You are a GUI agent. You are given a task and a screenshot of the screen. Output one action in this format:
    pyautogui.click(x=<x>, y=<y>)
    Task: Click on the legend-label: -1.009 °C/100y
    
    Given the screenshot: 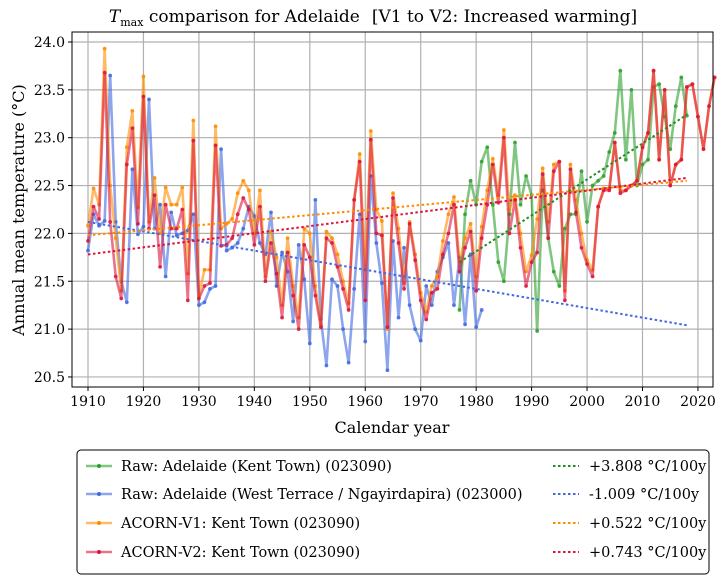 What is the action you would take?
    pyautogui.click(x=644, y=495)
    